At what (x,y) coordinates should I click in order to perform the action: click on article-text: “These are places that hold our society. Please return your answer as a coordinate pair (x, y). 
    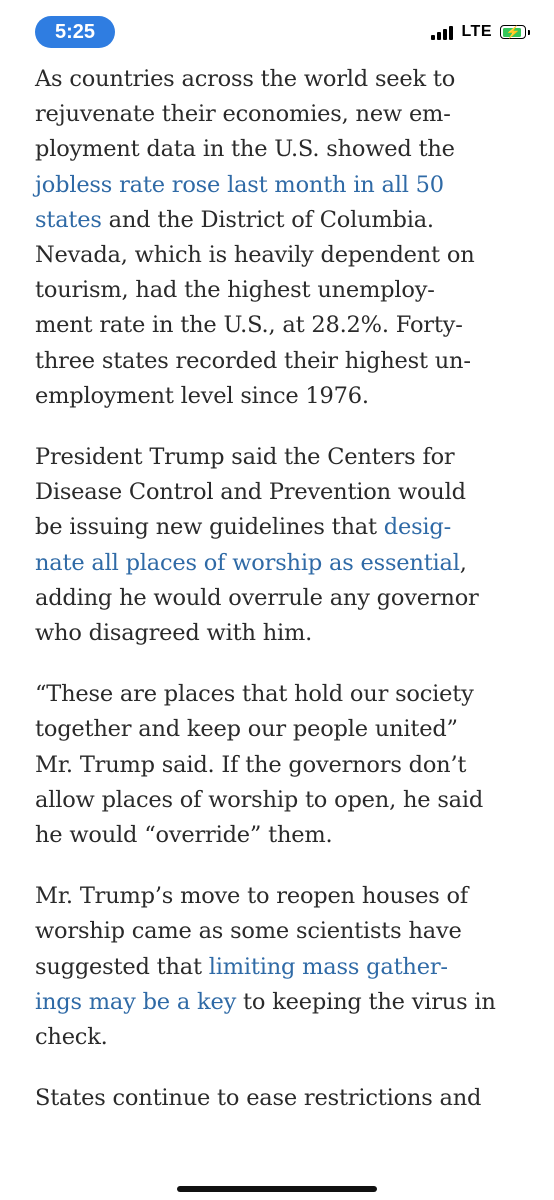
    Looking at the image, I should click on (254, 694).